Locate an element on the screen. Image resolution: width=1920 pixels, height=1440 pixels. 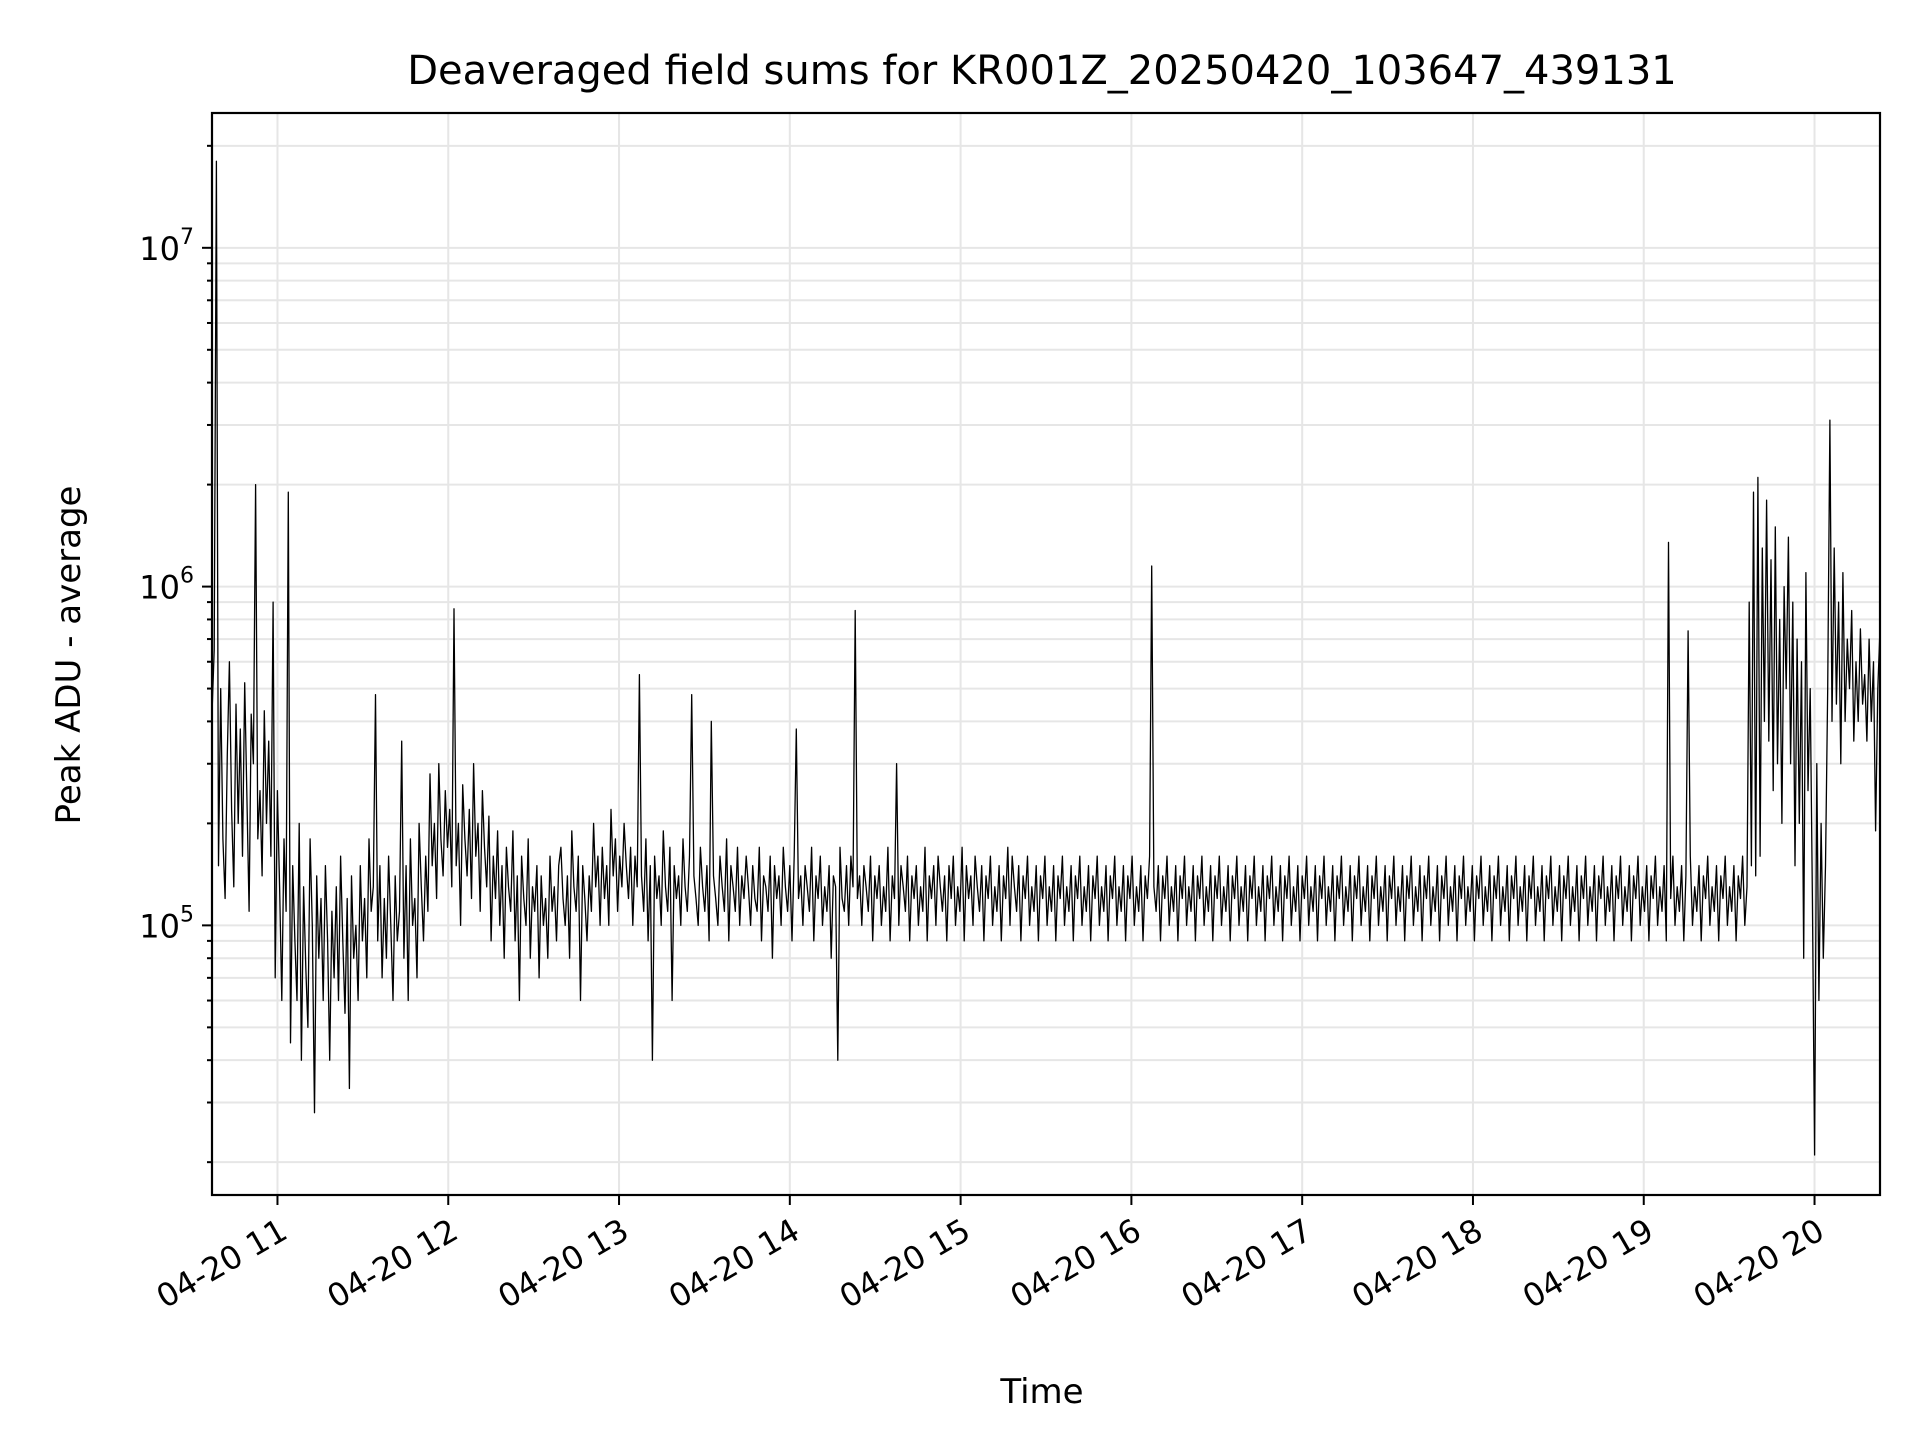
x-axis-label: Time is located at coordinates (1041, 1392).